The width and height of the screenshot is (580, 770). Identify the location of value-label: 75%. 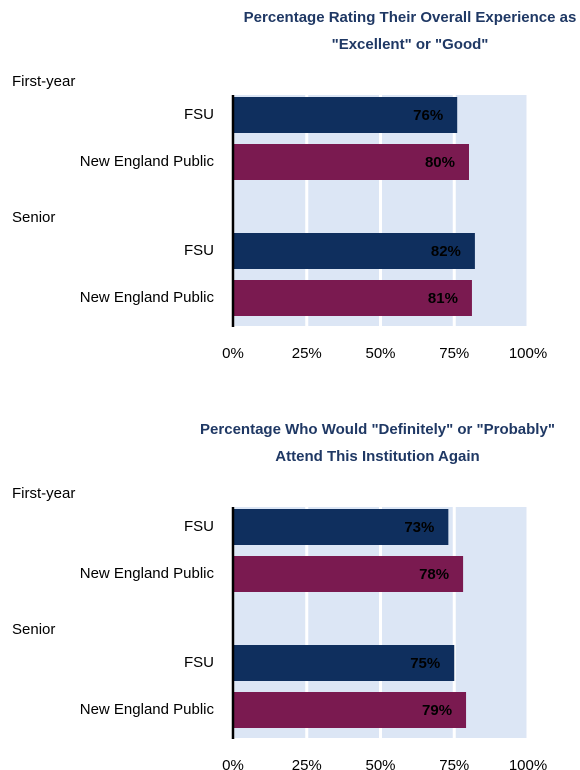
(425, 663).